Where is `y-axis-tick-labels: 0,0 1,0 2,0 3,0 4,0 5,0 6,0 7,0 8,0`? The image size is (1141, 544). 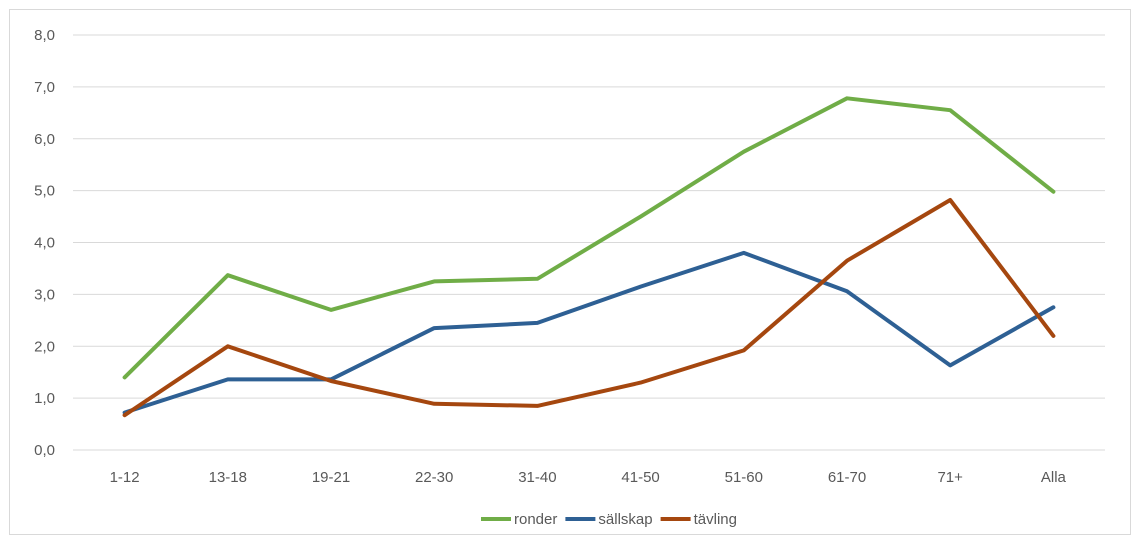 y-axis-tick-labels: 0,0 1,0 2,0 3,0 4,0 5,0 6,0 7,0 8,0 is located at coordinates (44, 243).